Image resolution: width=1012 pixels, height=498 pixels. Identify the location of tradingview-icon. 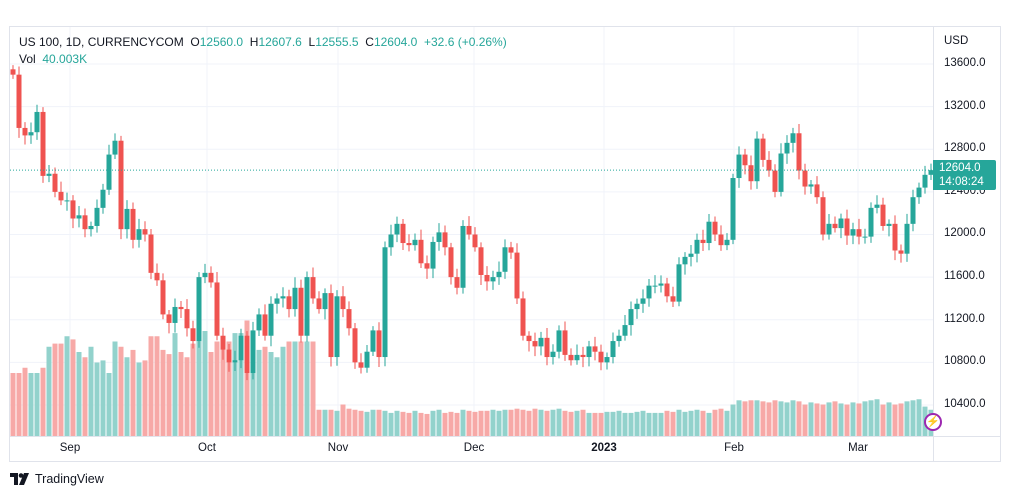
(19, 479).